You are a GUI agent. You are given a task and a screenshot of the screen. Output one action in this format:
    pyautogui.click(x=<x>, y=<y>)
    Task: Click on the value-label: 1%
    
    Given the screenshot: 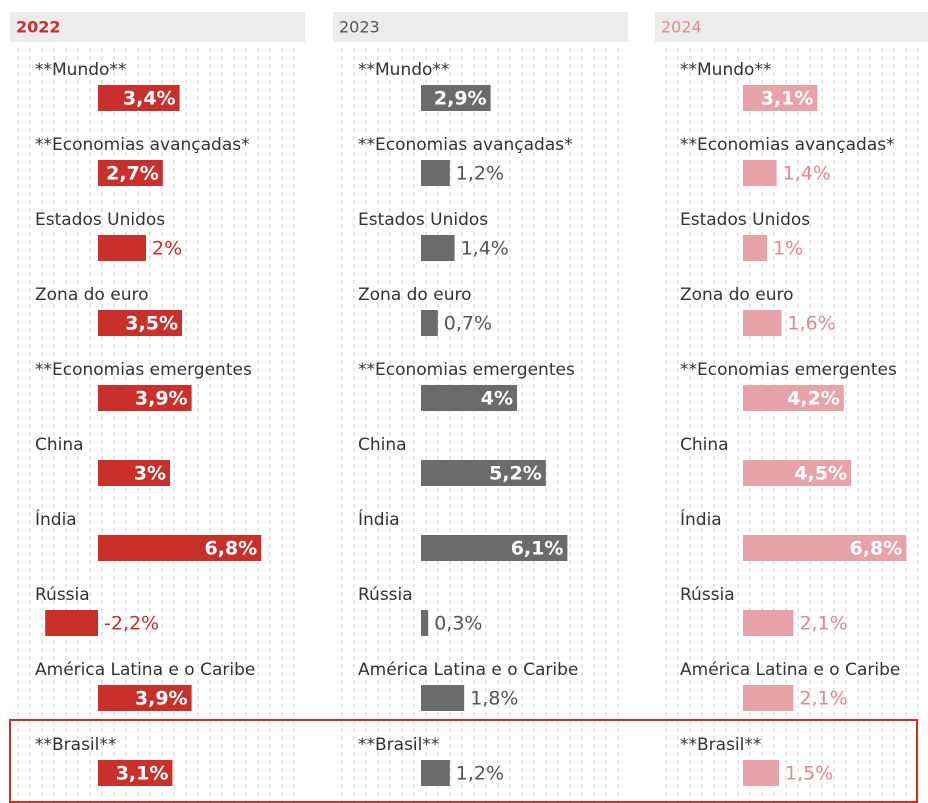 What is the action you would take?
    pyautogui.click(x=788, y=249)
    